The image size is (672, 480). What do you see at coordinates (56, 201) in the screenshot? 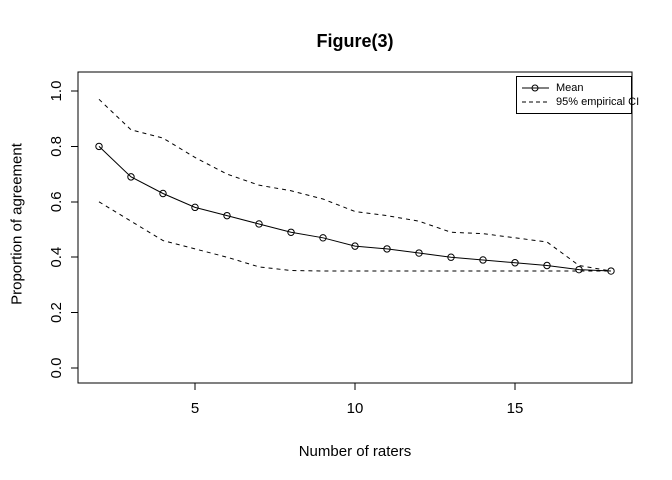
I see `y-tick-label: 0.6` at bounding box center [56, 201].